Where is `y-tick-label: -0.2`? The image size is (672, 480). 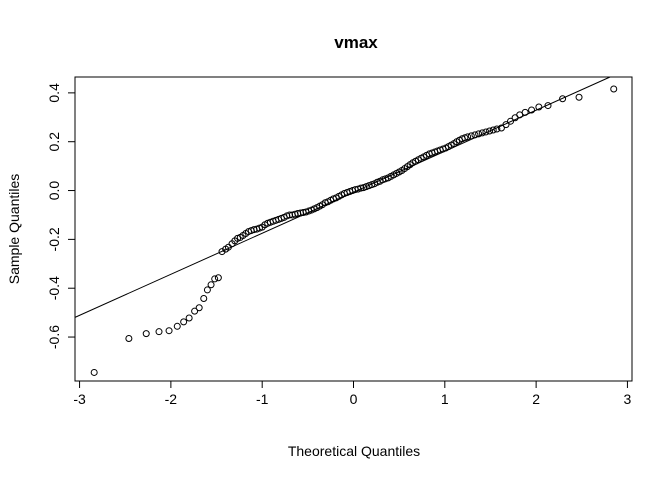
y-tick-label: -0.2 is located at coordinates (54, 239).